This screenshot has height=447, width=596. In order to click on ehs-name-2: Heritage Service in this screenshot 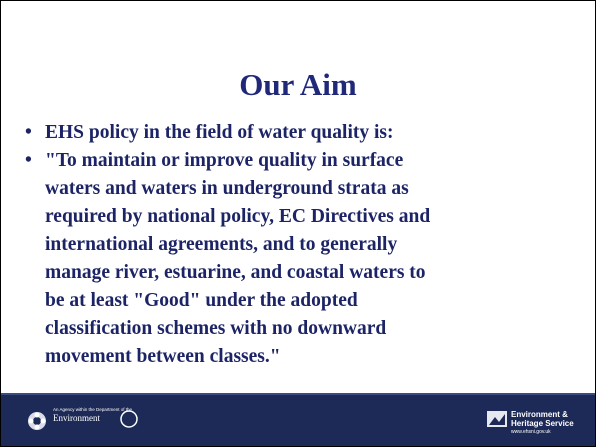, I will do `click(542, 423)`.